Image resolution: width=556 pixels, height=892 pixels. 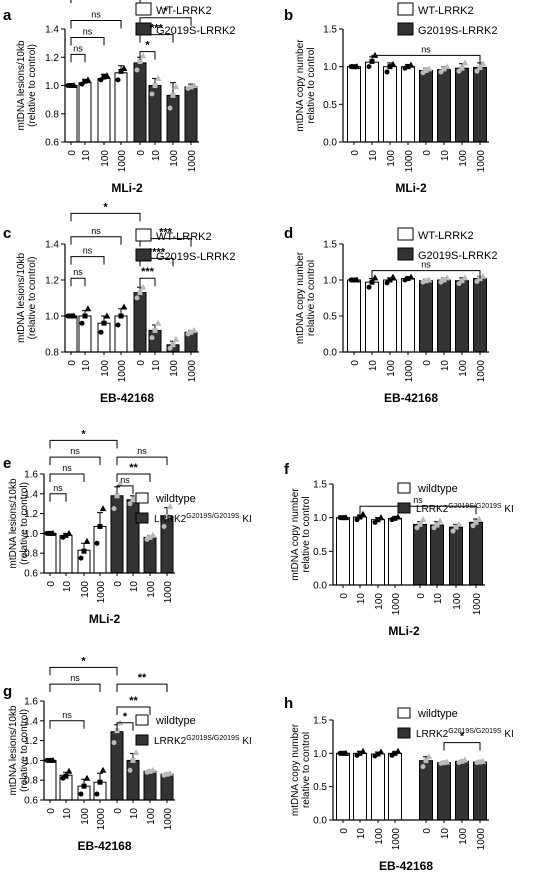 I want to click on chart-title: MLi-2, so click(x=411, y=188).